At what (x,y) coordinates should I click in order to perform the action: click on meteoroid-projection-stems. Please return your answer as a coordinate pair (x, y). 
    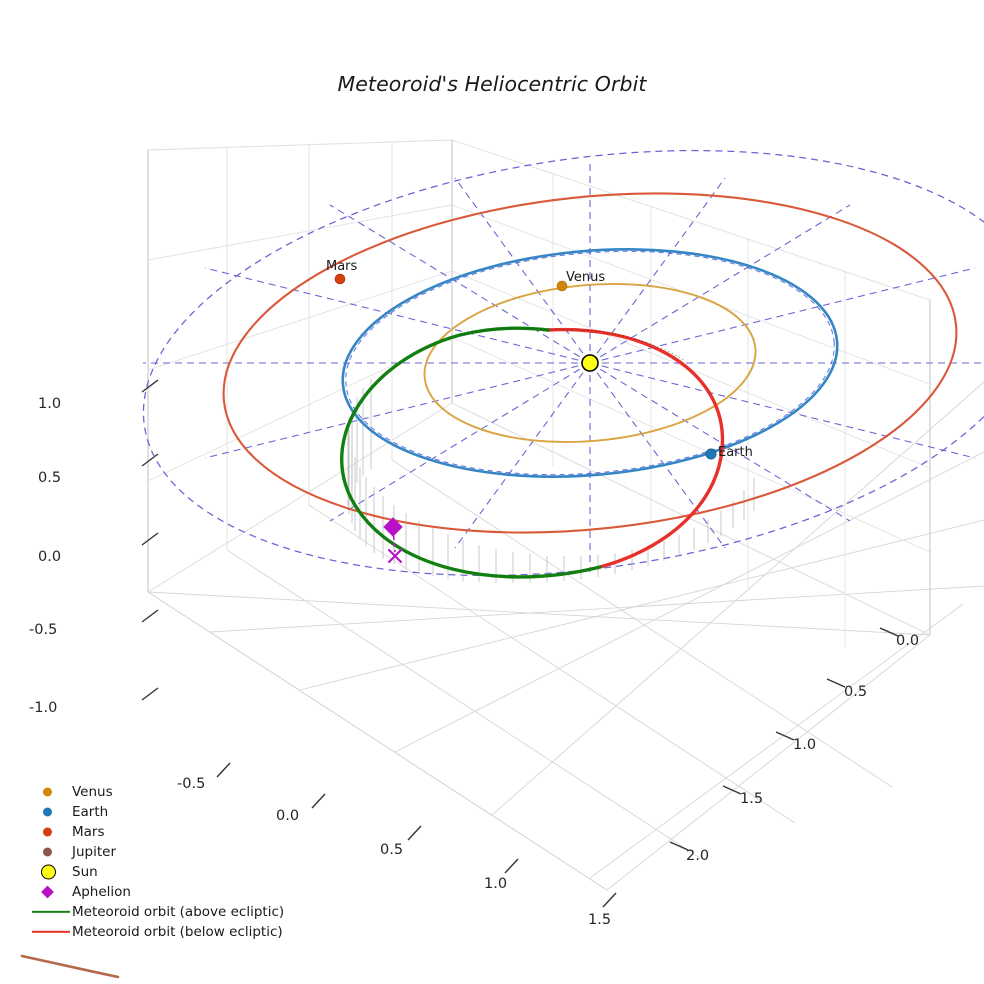
    Looking at the image, I should click on (551, 481).